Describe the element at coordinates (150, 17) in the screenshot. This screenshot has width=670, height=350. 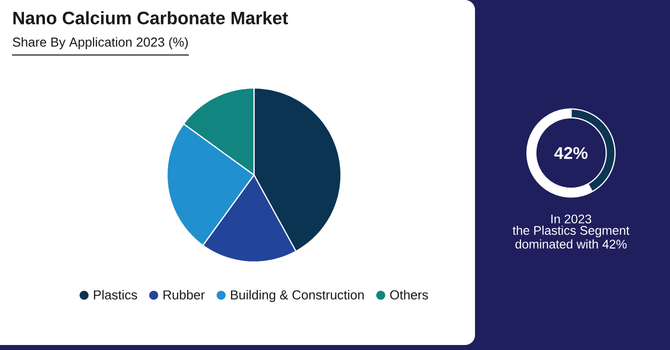
I see `chart-title: Nano Calcium Carbonate Market` at that location.